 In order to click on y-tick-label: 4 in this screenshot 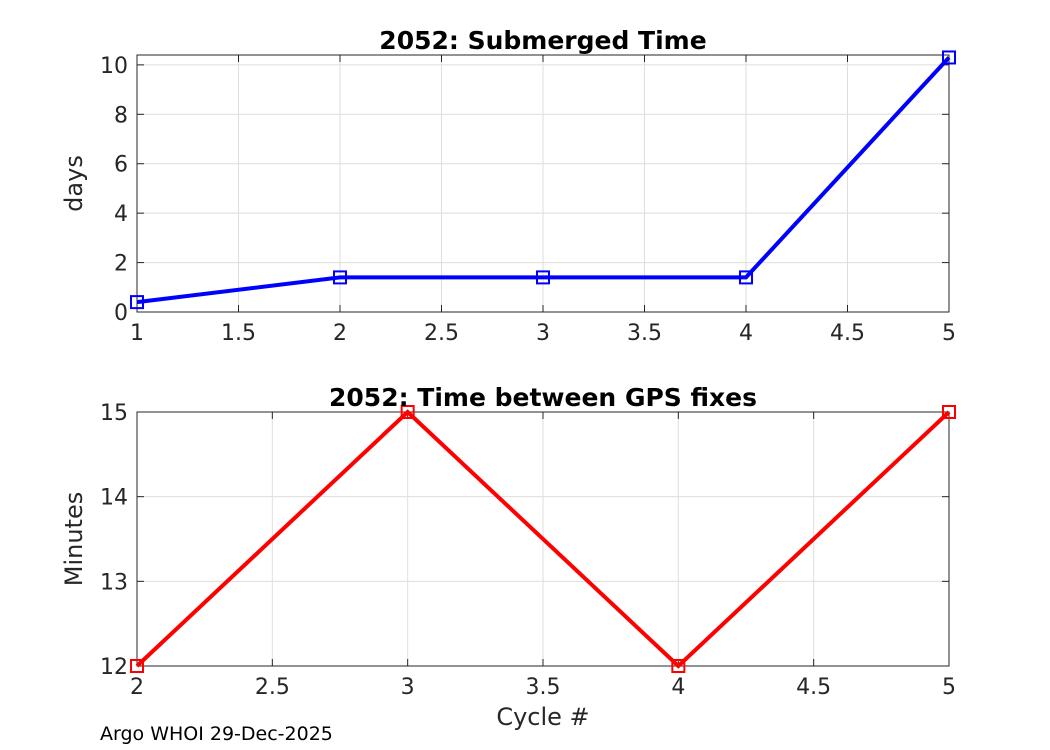, I will do `click(121, 214)`.